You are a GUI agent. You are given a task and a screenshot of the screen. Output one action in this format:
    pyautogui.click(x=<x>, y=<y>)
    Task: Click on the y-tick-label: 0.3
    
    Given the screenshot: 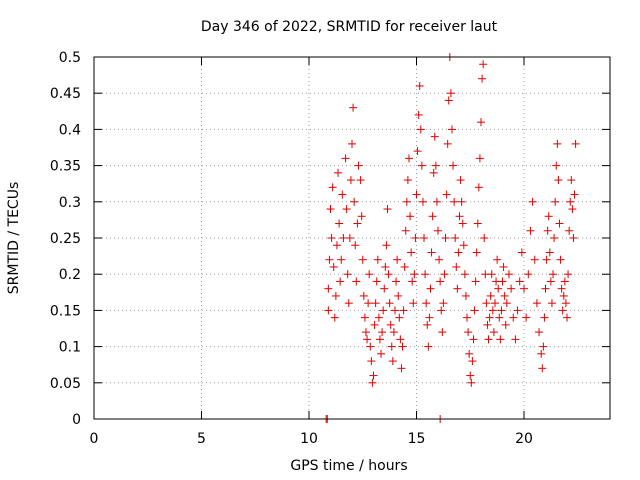 What is the action you would take?
    pyautogui.click(x=70, y=203)
    